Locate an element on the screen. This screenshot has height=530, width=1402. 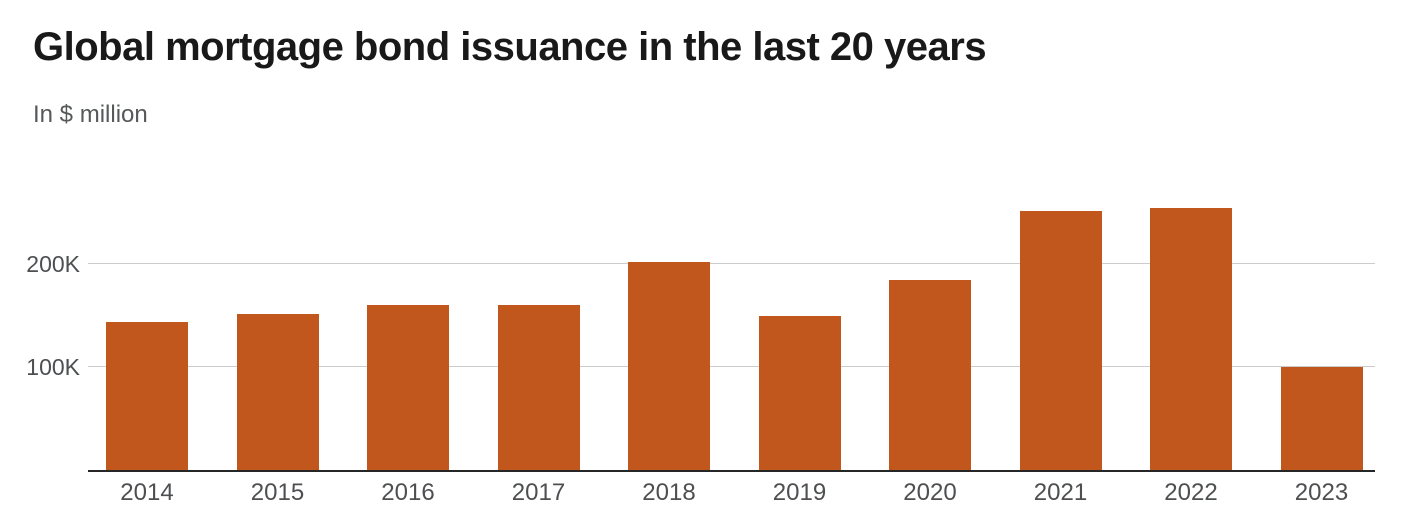
gridline-100K is located at coordinates (731, 367).